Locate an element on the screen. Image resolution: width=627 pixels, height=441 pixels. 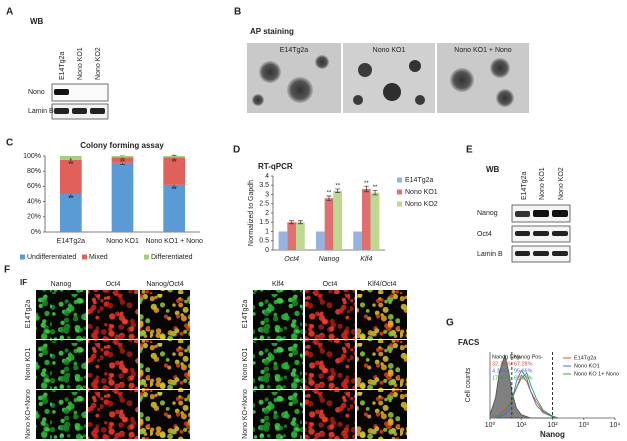
panel-letter: G is located at coordinates (450, 323).